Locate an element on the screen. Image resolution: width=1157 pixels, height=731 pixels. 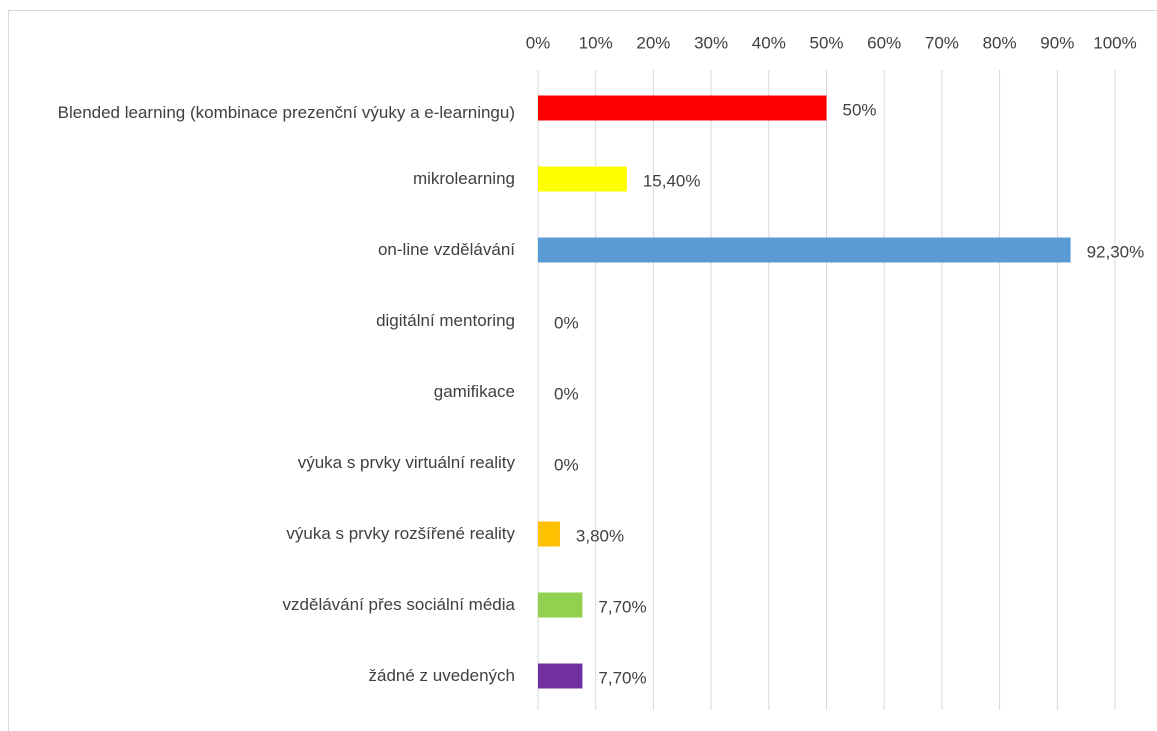
x-tick-label: 40% is located at coordinates (769, 42).